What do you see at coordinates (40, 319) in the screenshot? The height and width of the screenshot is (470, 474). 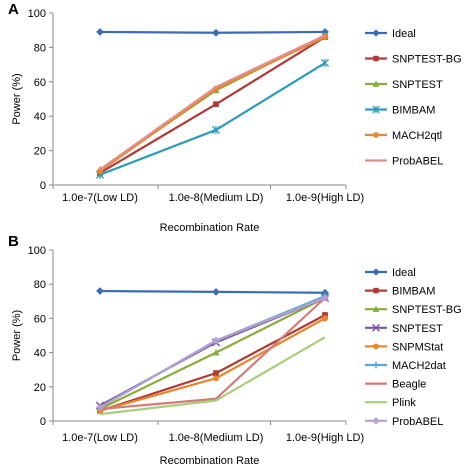 I see `panel-b-y-tick-label: 60` at bounding box center [40, 319].